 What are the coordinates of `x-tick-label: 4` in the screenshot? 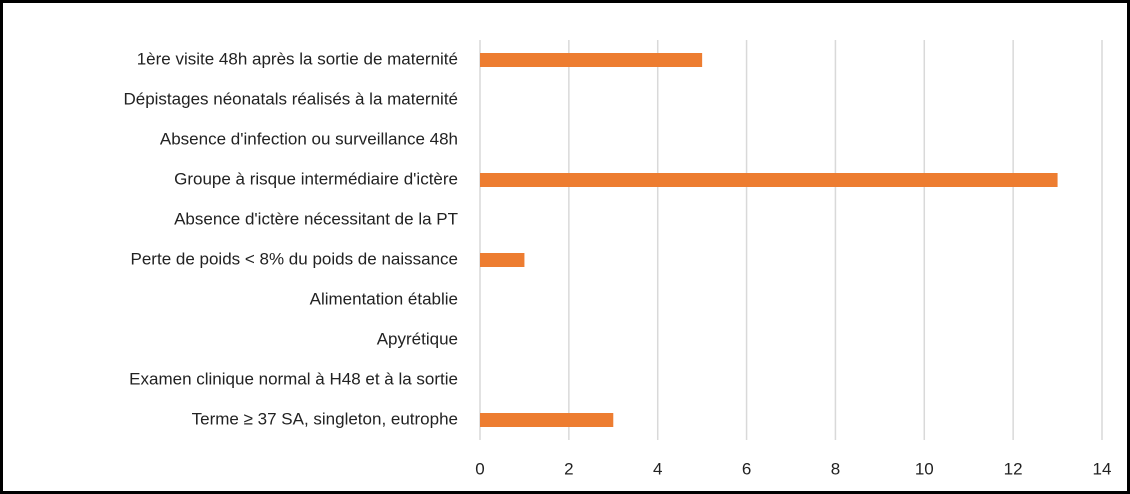 It's located at (657, 468).